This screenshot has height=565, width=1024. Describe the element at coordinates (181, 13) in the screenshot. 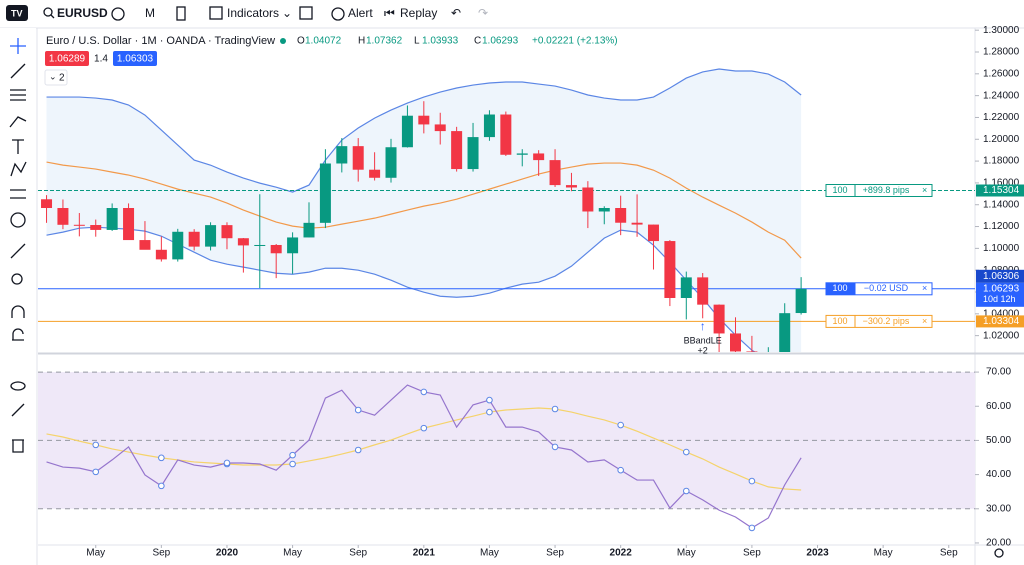

I see `chart-type` at that location.